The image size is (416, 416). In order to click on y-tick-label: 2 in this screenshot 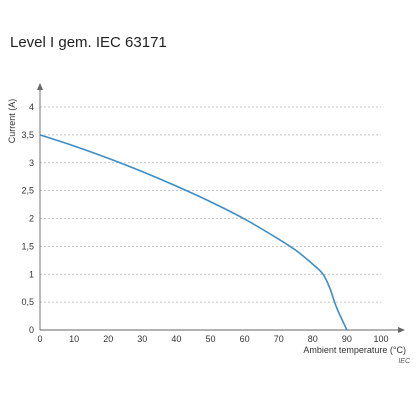, I will do `click(31, 219)`.